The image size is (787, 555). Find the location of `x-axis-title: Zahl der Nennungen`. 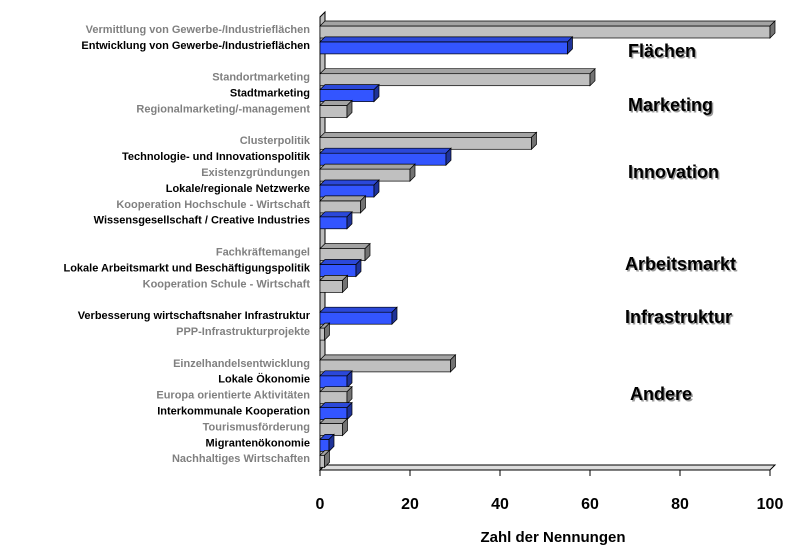

x-axis-title: Zahl der Nennungen is located at coordinates (552, 537).